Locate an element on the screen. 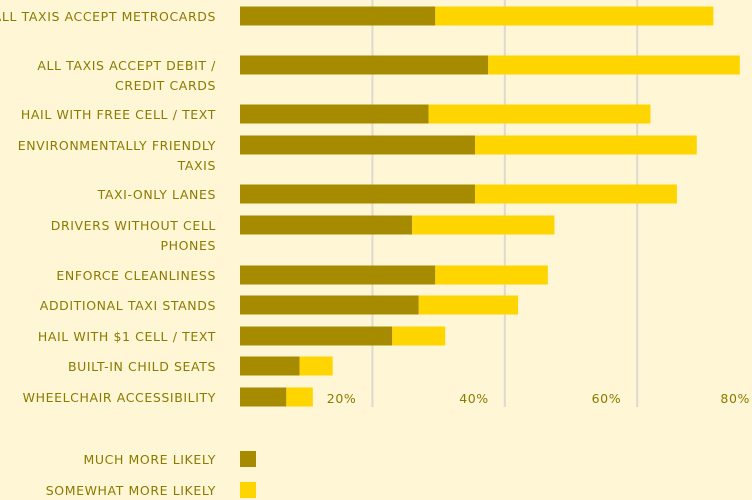  legend-label-much: MUCH MORE LIKELY is located at coordinates (149, 459).